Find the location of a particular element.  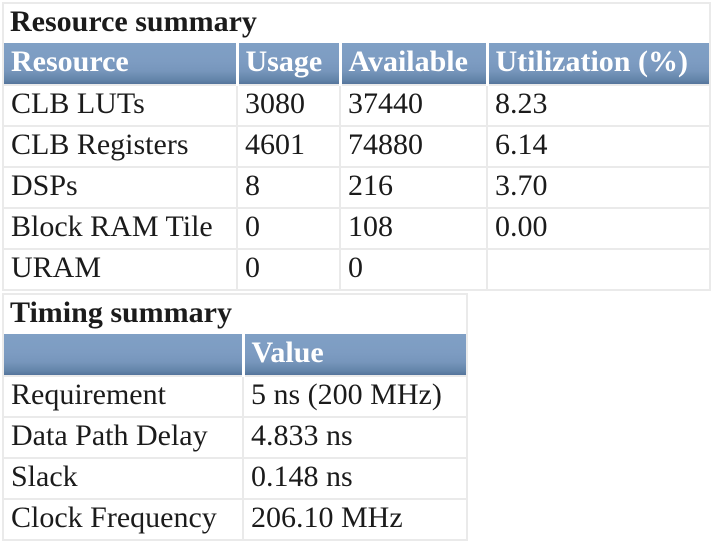

col-header-available: Available is located at coordinates (412, 64).